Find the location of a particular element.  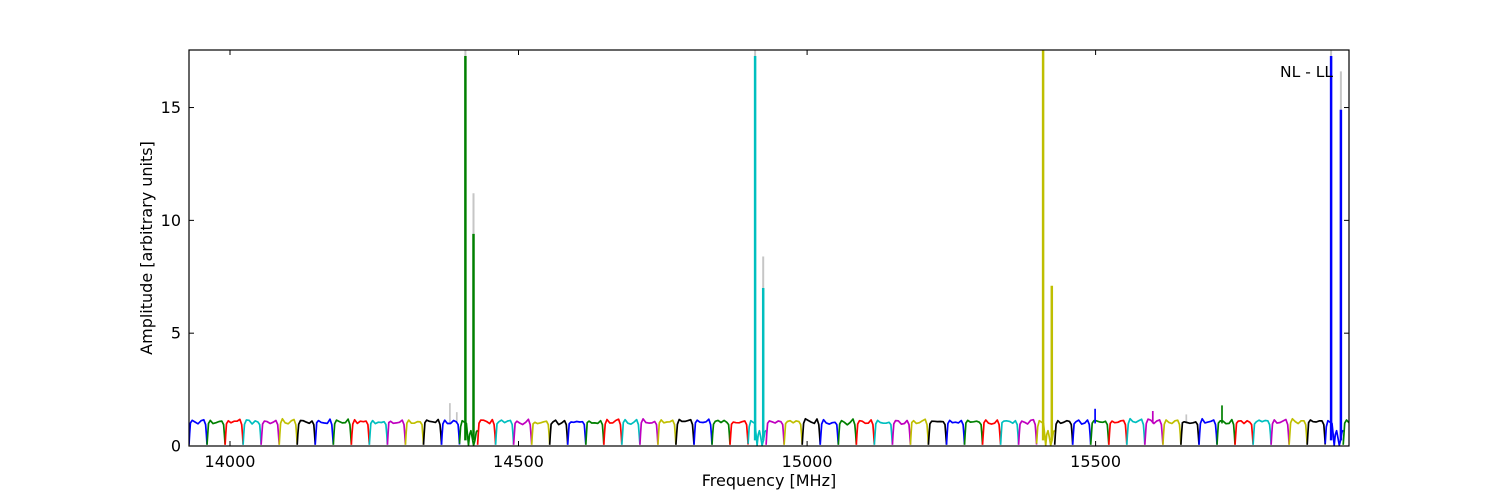

y-tick-label: 10 is located at coordinates (171, 220).